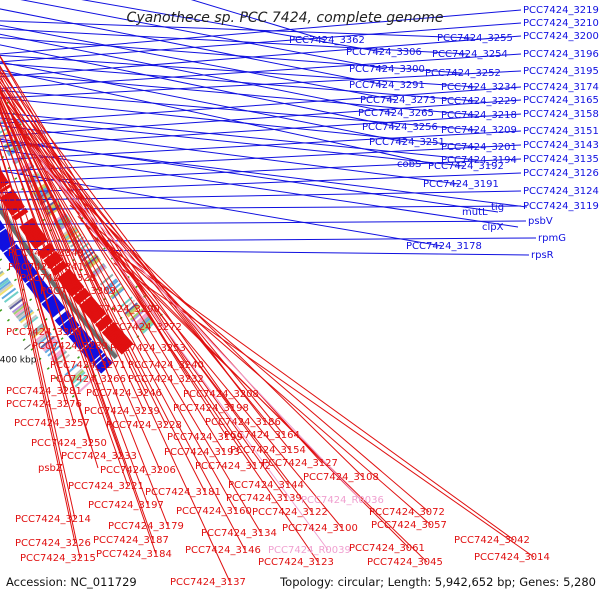 The image size is (600, 600). I want to click on reverse-gene-label: PCC7424_3187, so click(131, 540).